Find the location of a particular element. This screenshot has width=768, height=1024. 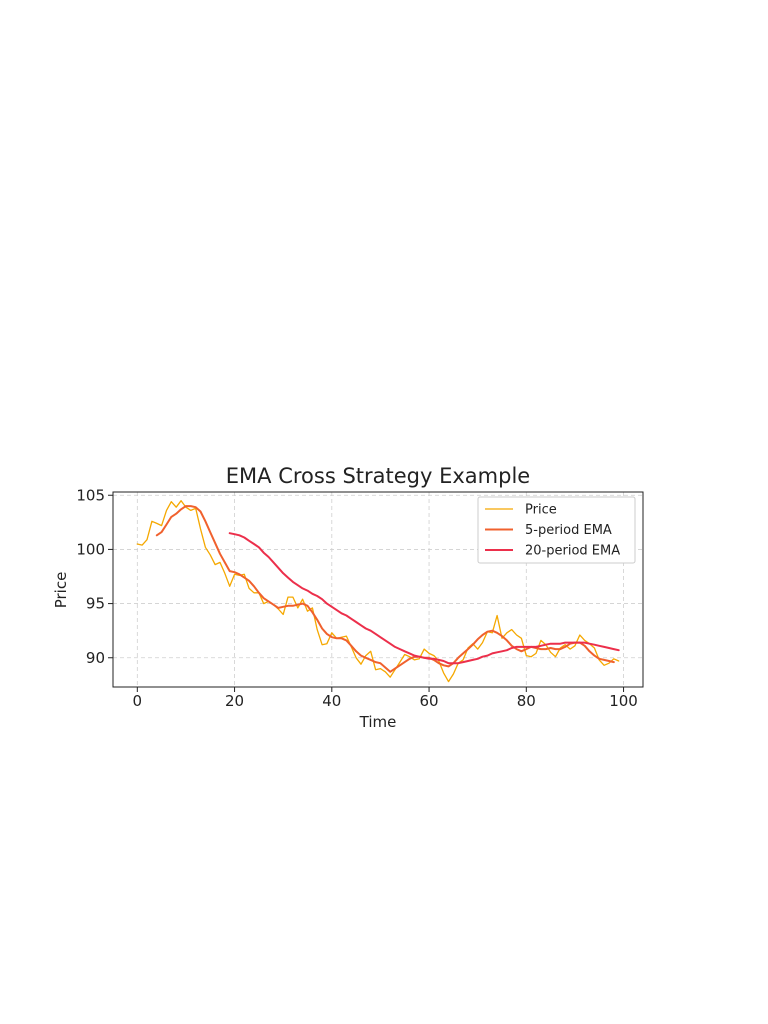

x-tick-label: 20 is located at coordinates (234, 701).